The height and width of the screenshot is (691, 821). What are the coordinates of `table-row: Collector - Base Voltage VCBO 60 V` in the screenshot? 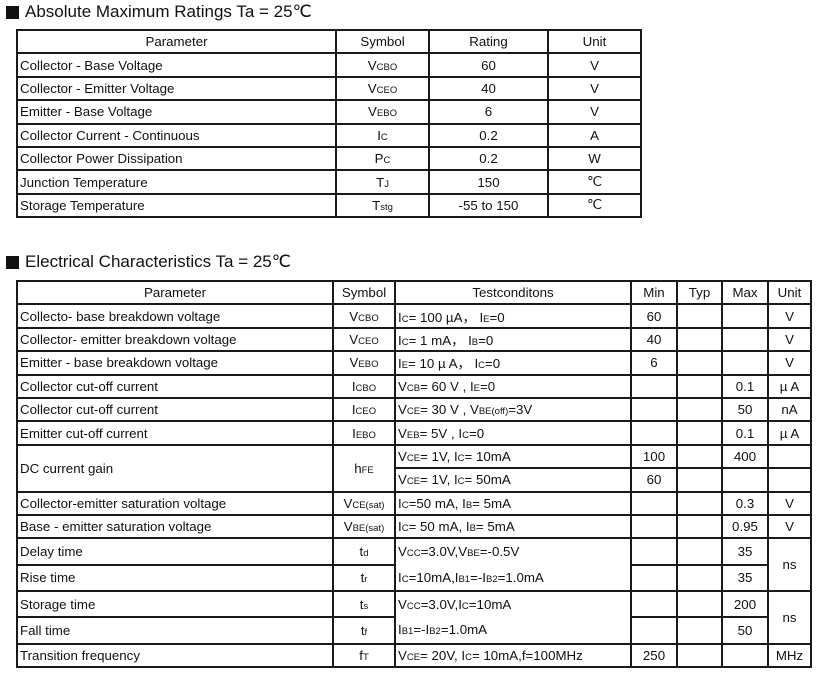 It's located at (329, 65).